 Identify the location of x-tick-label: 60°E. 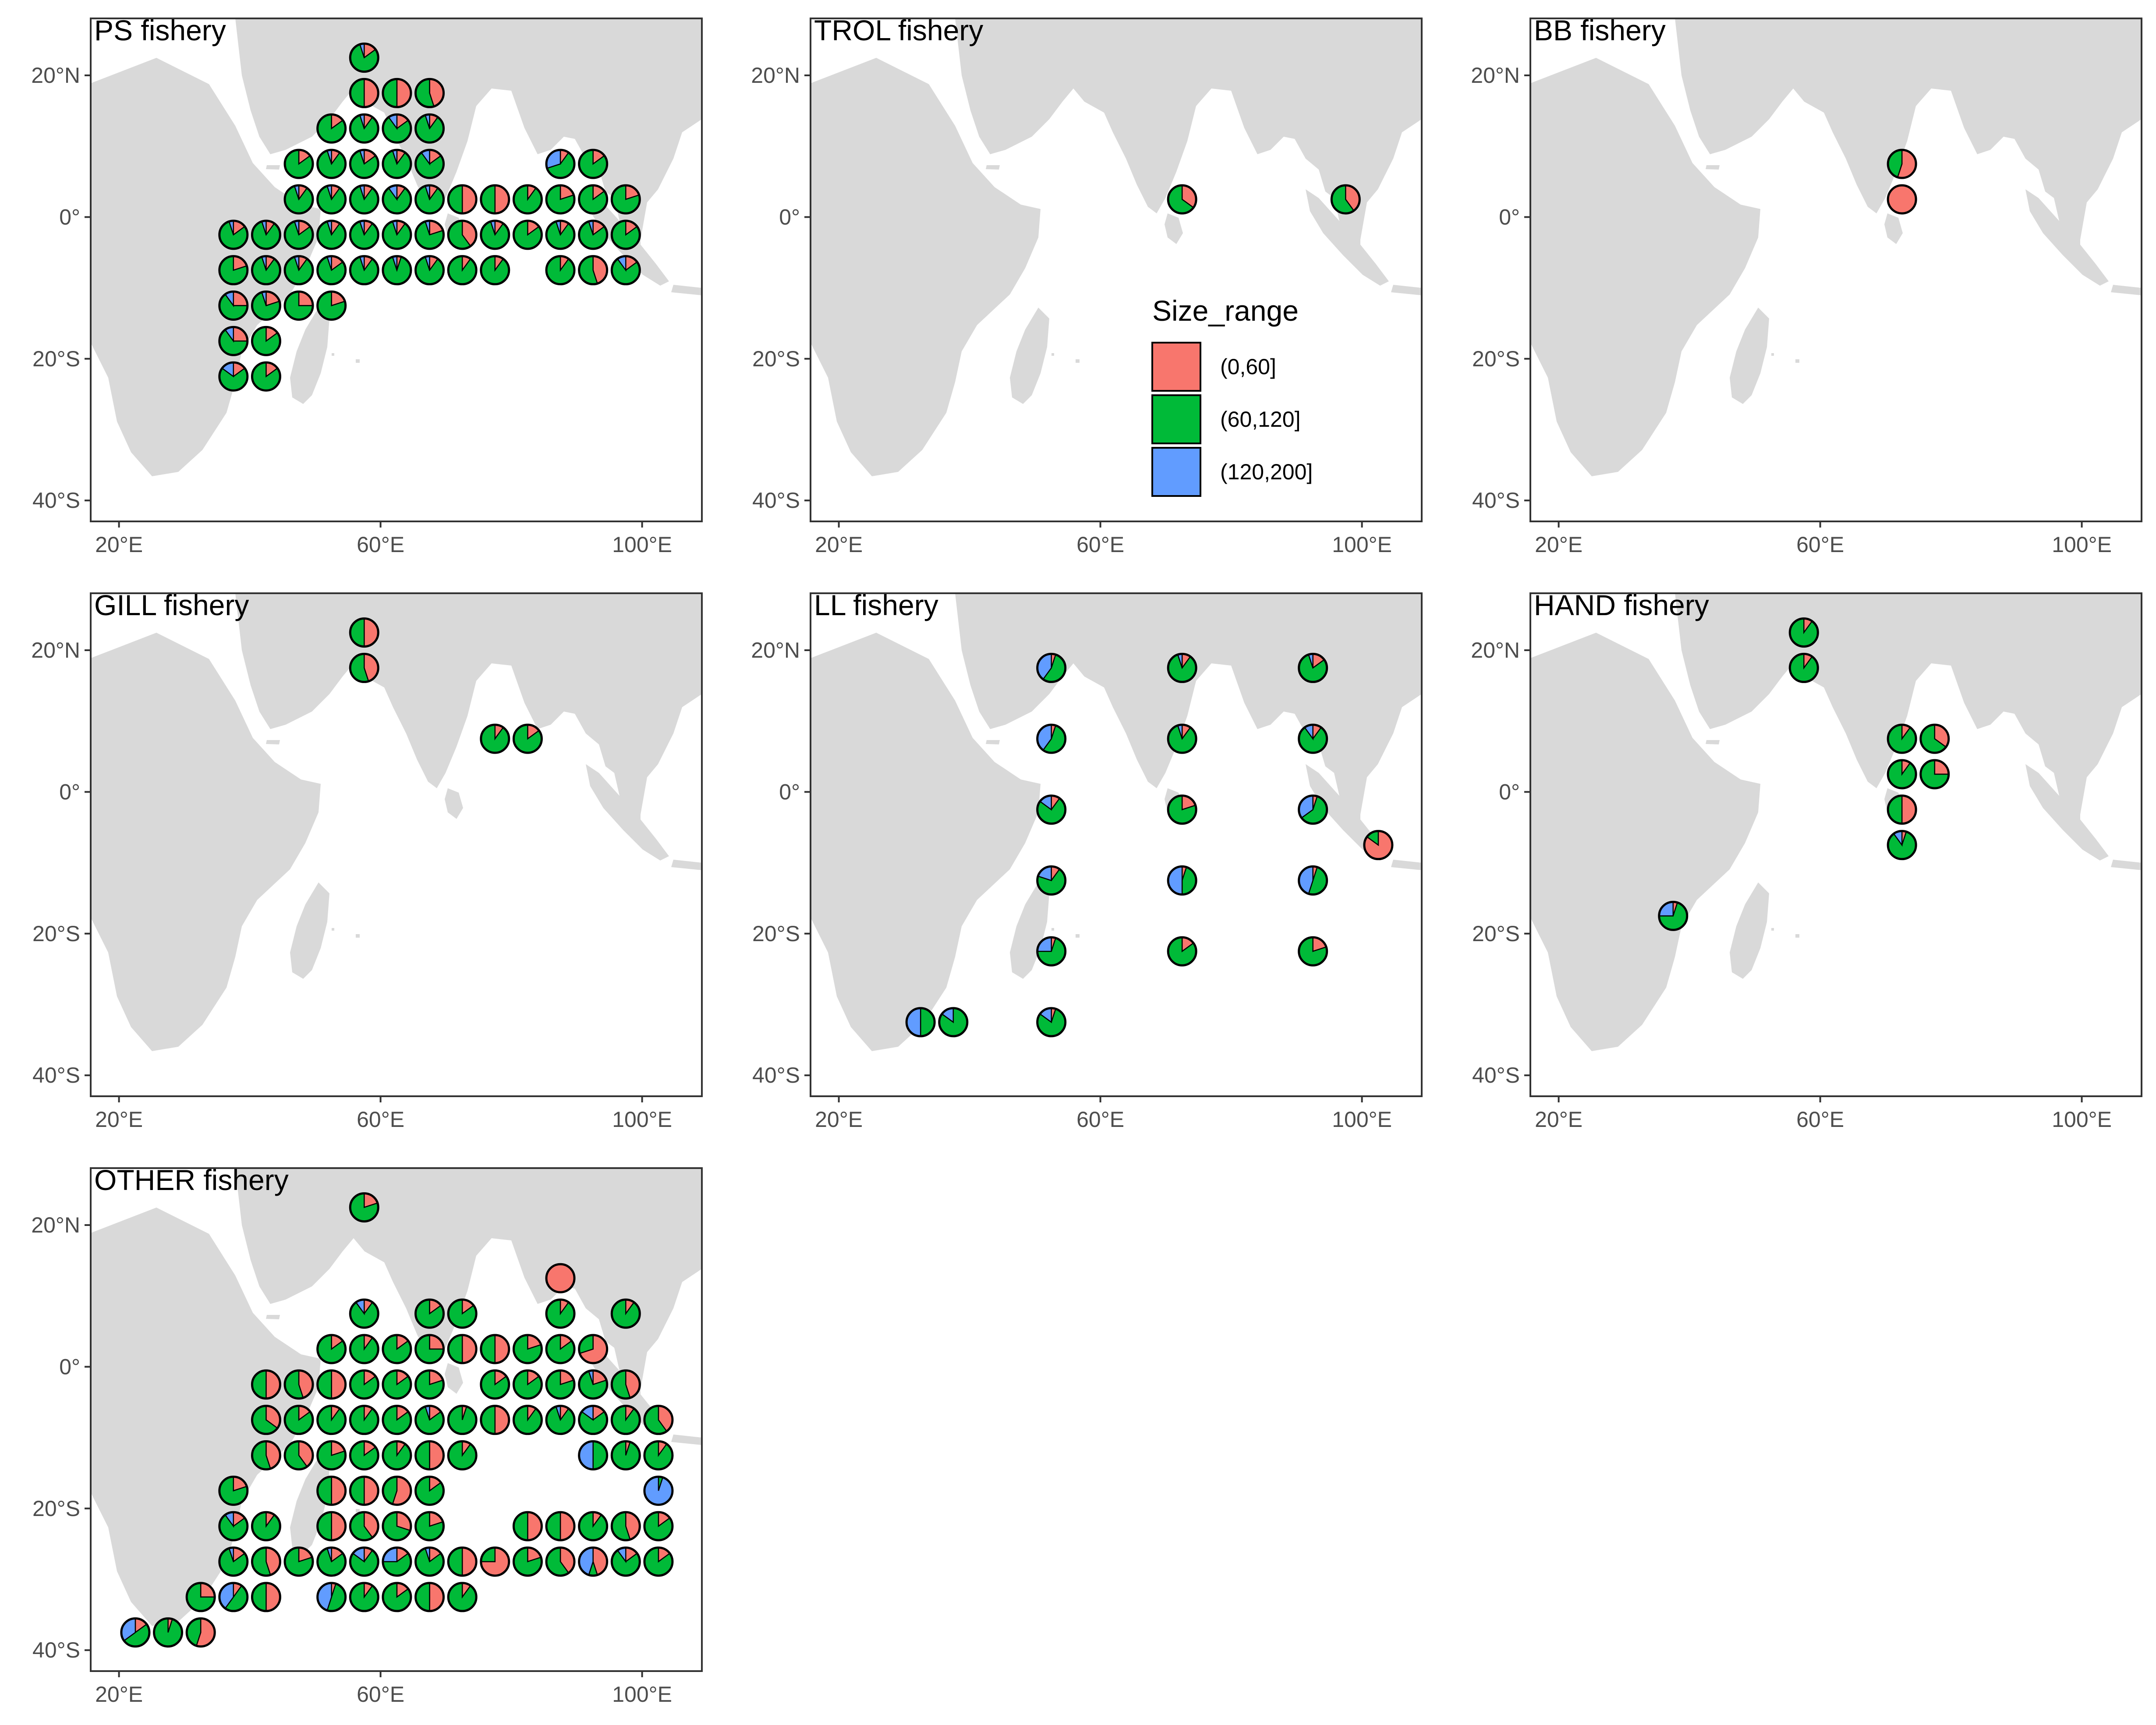
(1820, 544).